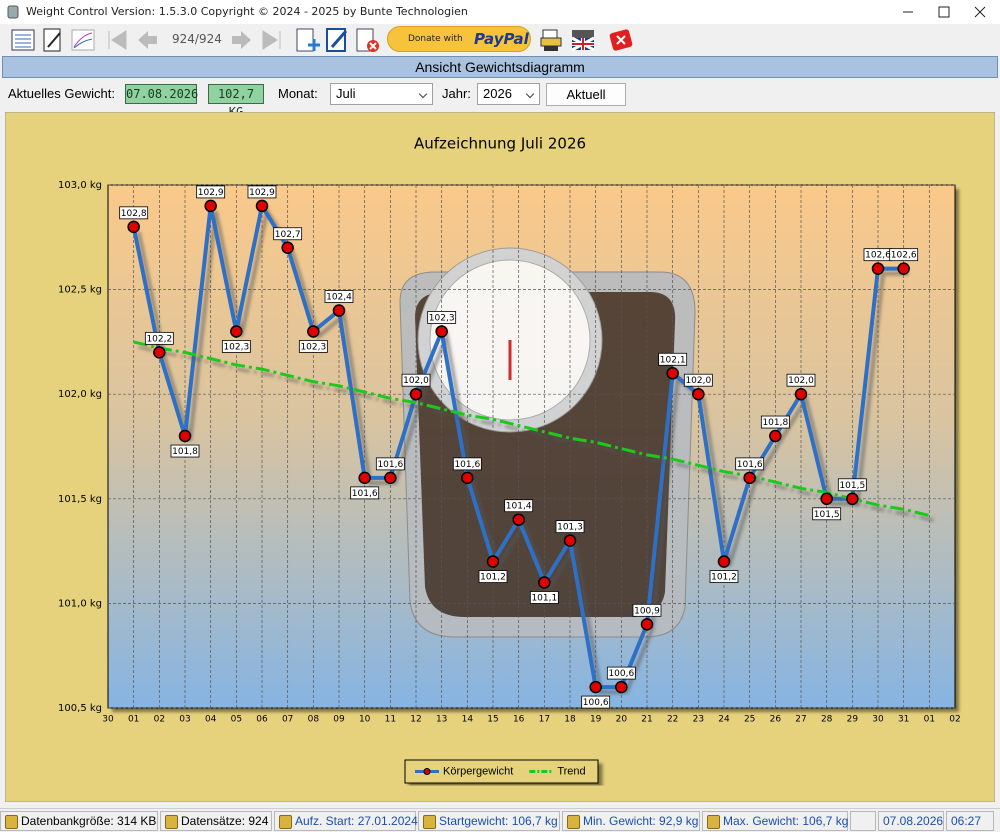 The image size is (1000, 832). Describe the element at coordinates (287, 720) in the screenshot. I see `x-tick-label: 07` at that location.